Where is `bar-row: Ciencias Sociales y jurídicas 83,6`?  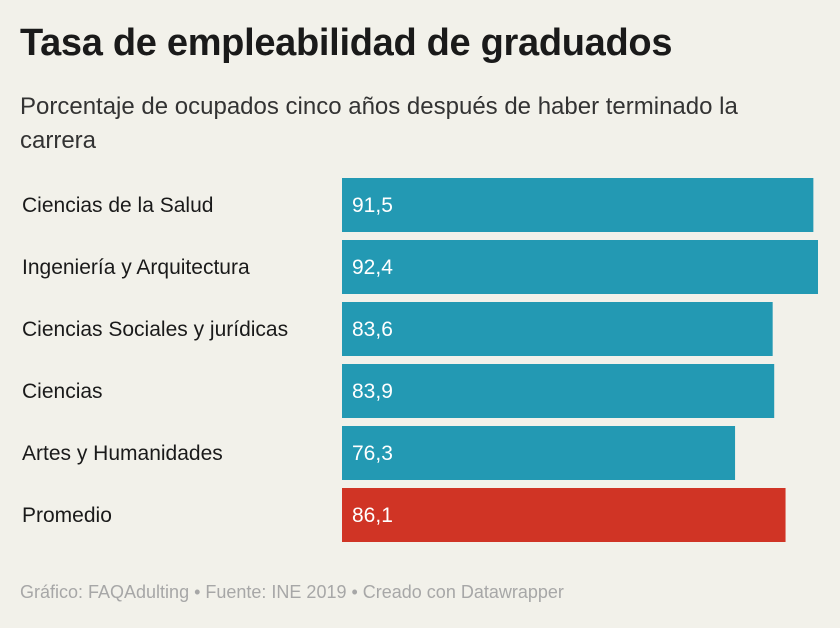
bar-row: Ciencias Sociales y jurídicas 83,6 is located at coordinates (397, 329).